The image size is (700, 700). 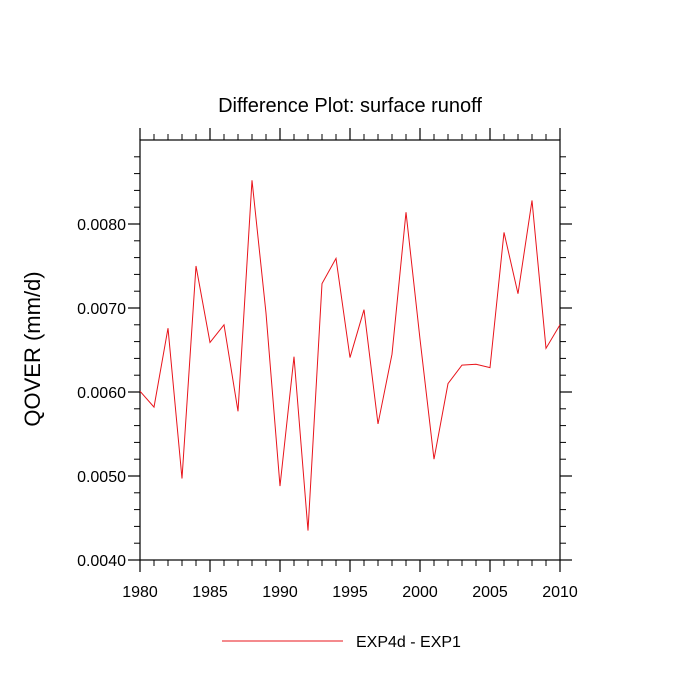 I want to click on y-tick-label: 0.0080, so click(x=101, y=225).